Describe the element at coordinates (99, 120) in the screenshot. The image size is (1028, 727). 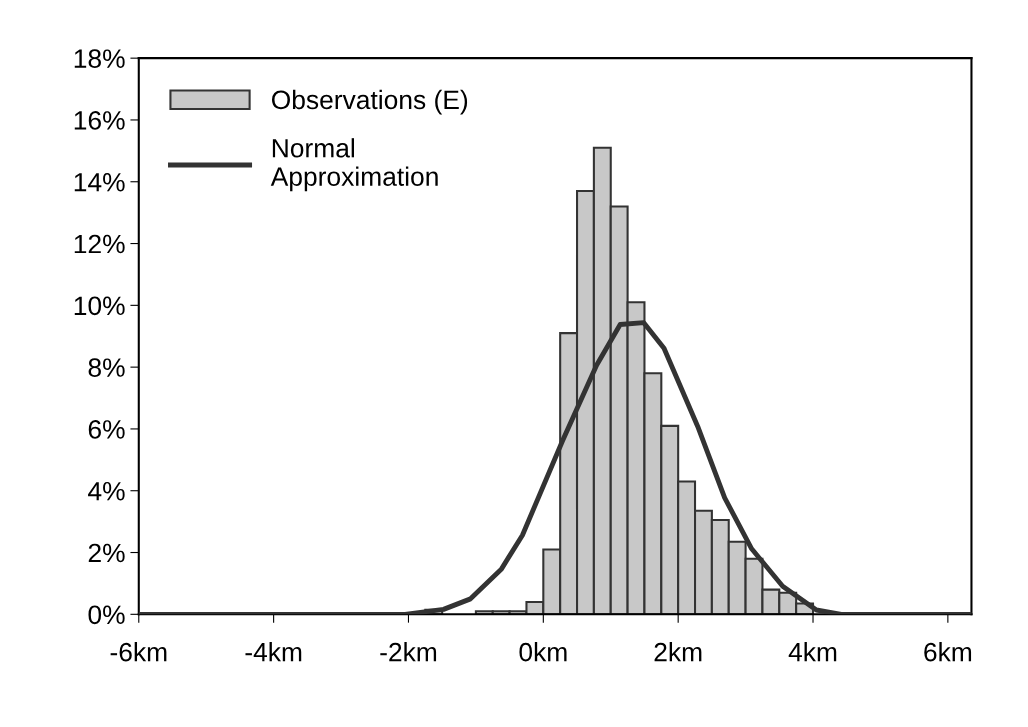
I see `y-tick-label: 16%` at that location.